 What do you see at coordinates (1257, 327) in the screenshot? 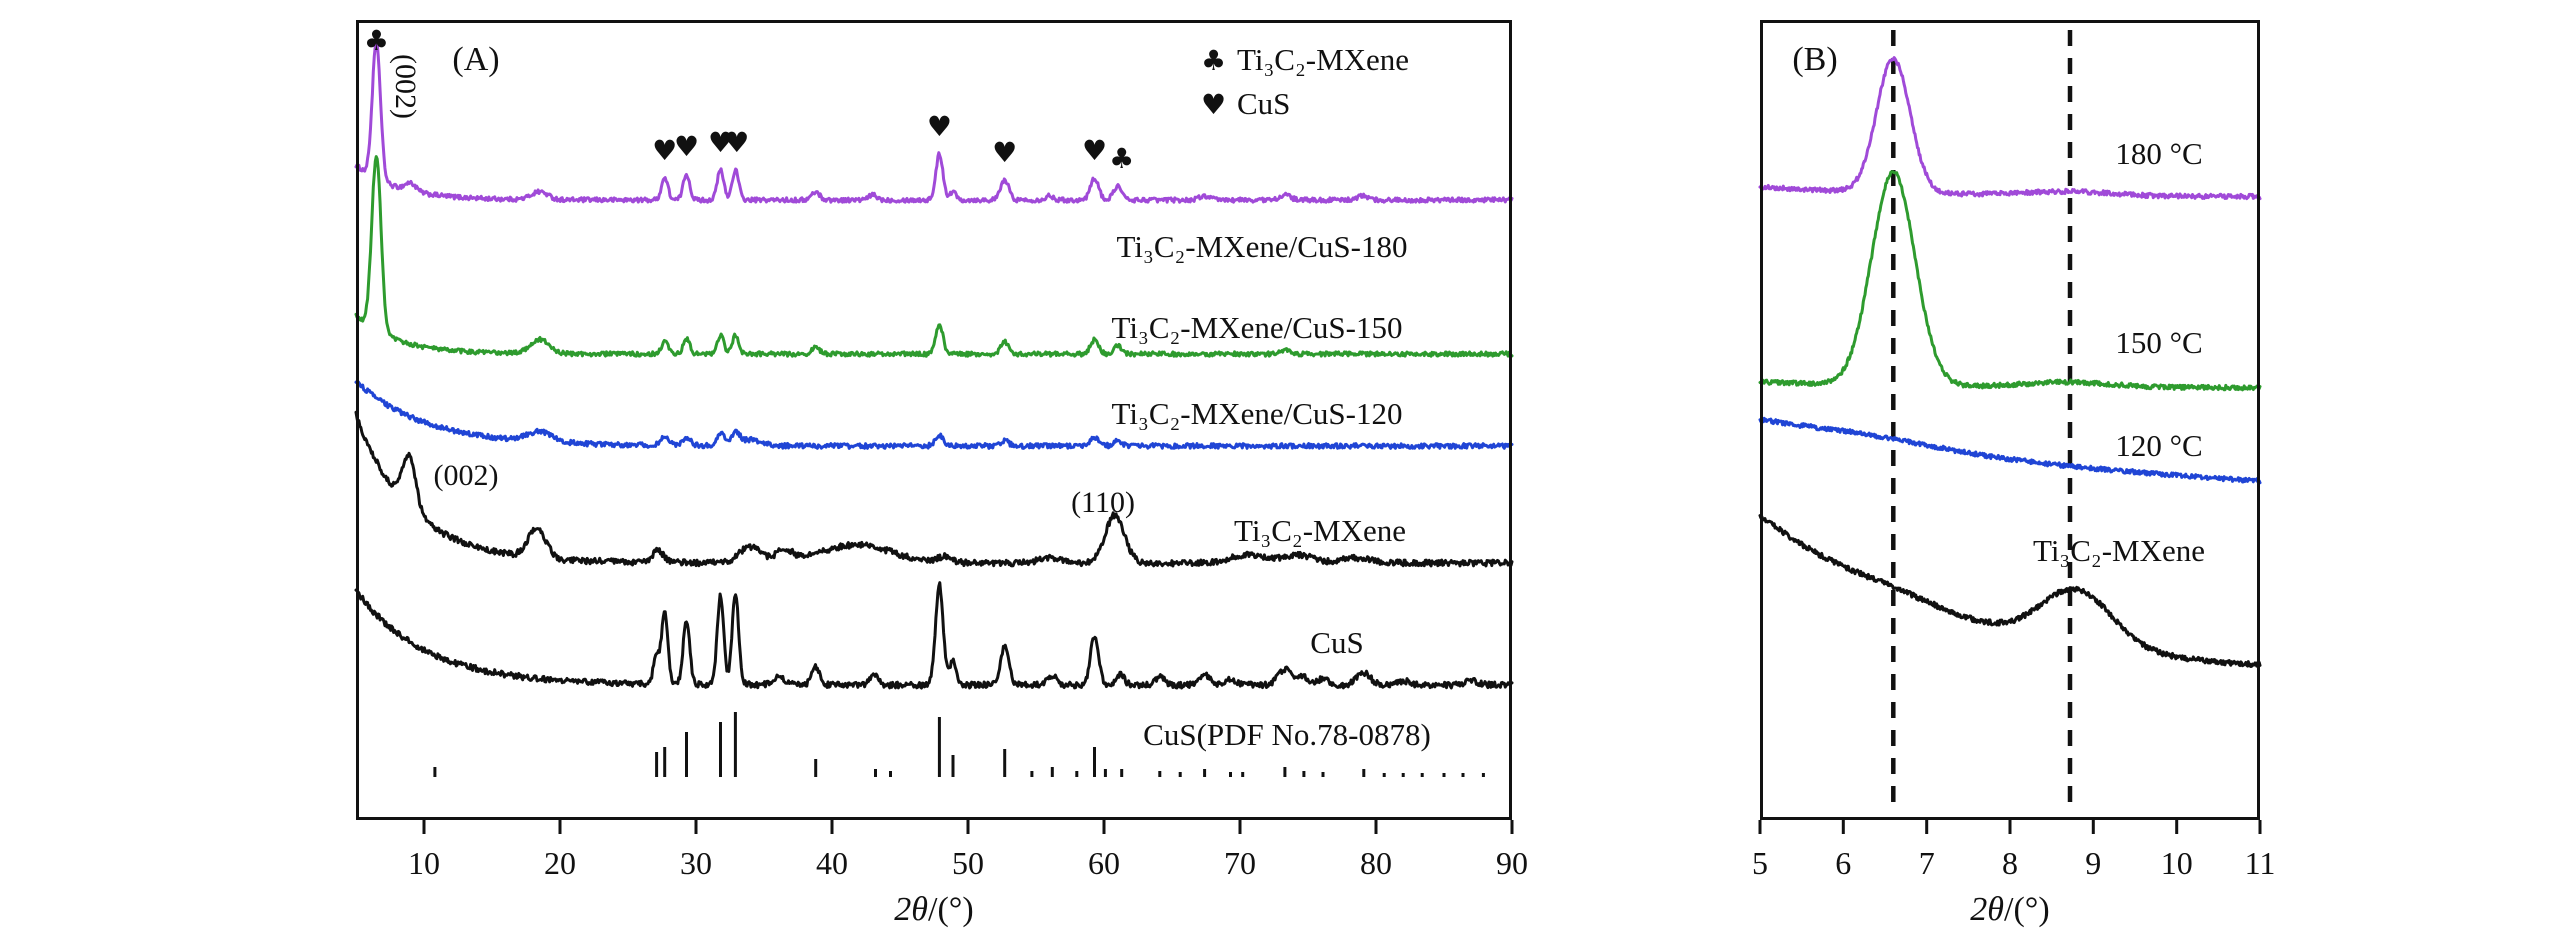
I see `annotation-label: Ti₃C₂-MXene/CuS-150` at bounding box center [1257, 327].